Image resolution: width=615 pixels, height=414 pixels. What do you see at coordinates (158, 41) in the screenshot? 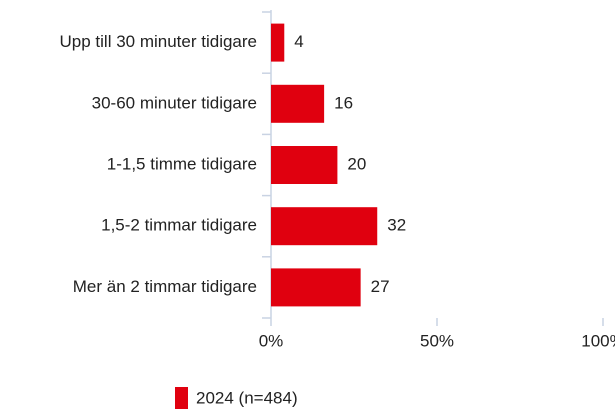
I see `y-tick-label: Upp till 30 minuter tidigare` at bounding box center [158, 41].